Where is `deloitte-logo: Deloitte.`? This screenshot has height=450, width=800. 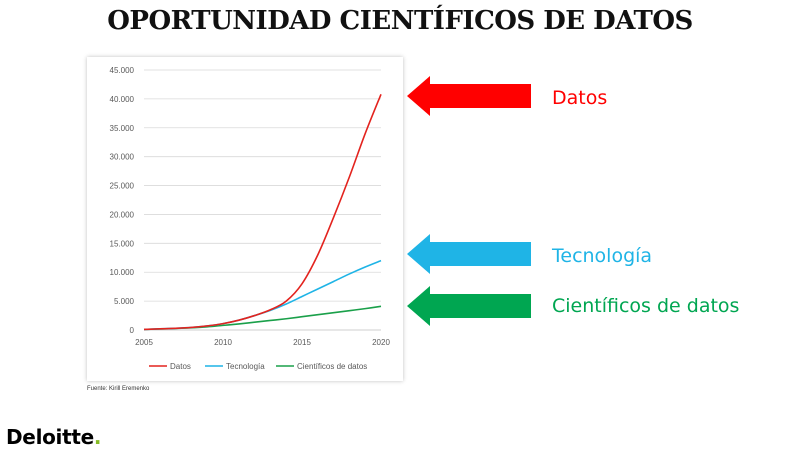 deloitte-logo: Deloitte. is located at coordinates (54, 437).